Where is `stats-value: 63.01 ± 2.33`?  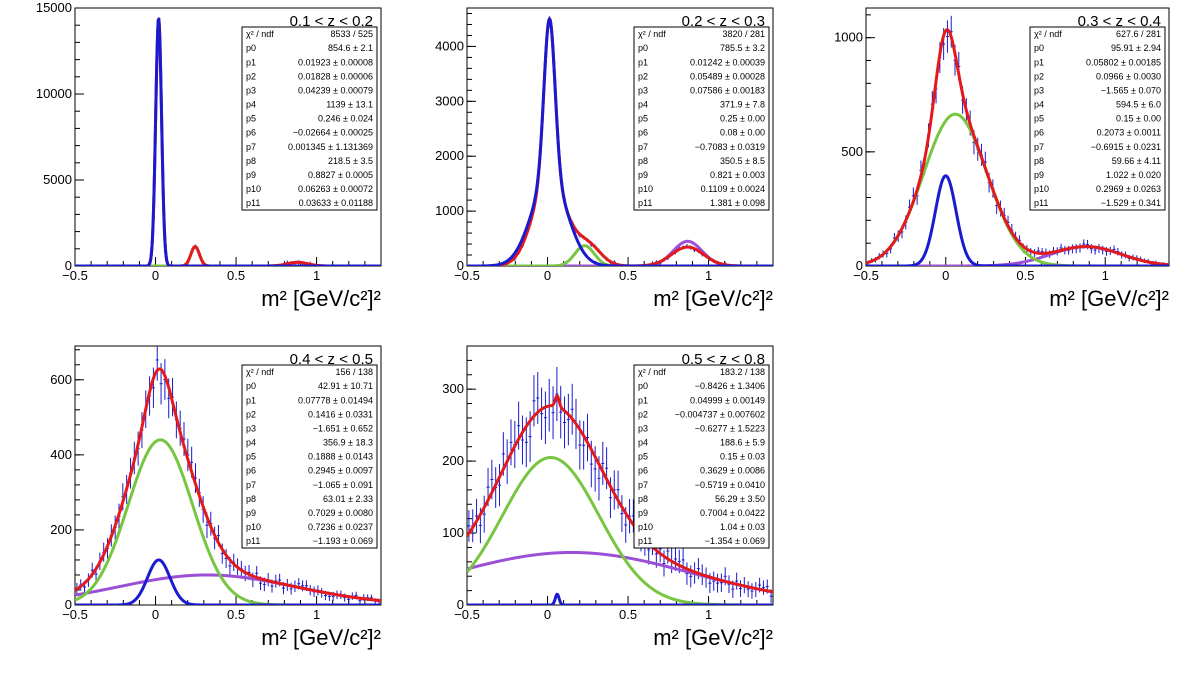 stats-value: 63.01 ± 2.33 is located at coordinates (348, 499).